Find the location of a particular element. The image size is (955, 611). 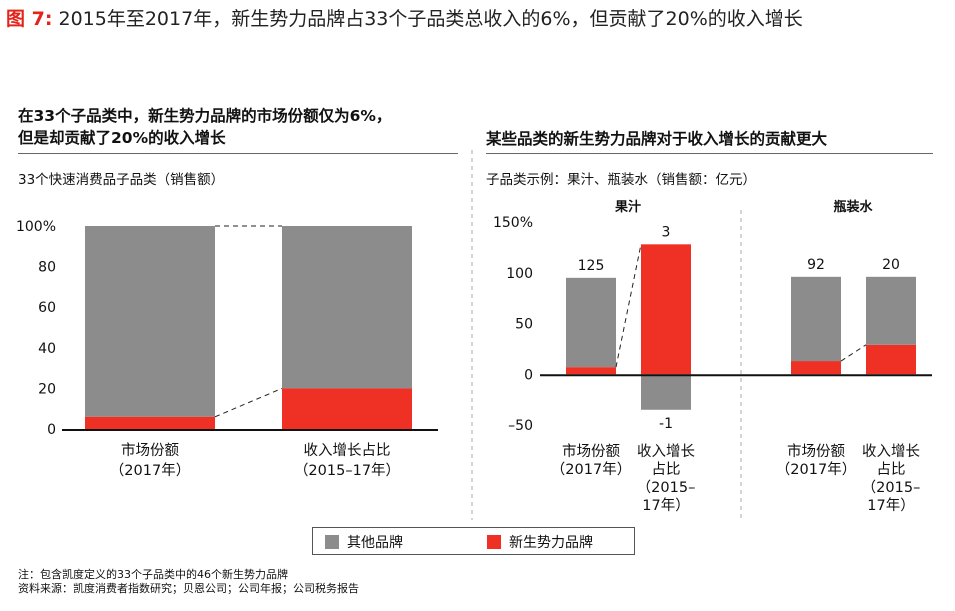

right-ytick-label: –50 is located at coordinates (520, 426).